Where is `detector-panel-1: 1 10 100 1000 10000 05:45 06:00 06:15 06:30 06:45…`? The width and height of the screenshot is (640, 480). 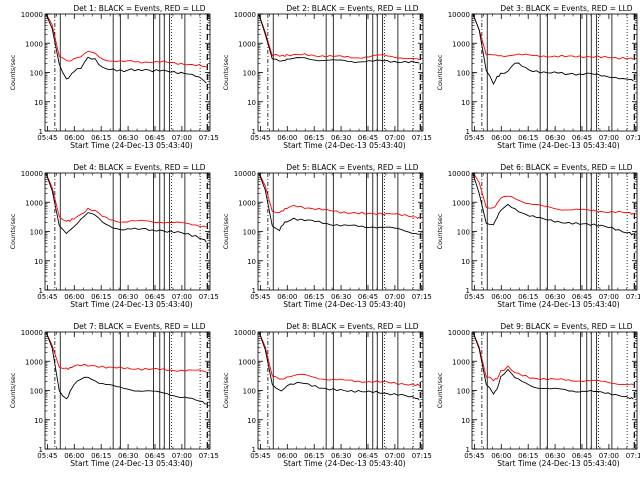 detector-panel-1: 1 10 100 1000 10000 05:45 06:00 06:15 06:30 06:45… is located at coordinates (114, 77).